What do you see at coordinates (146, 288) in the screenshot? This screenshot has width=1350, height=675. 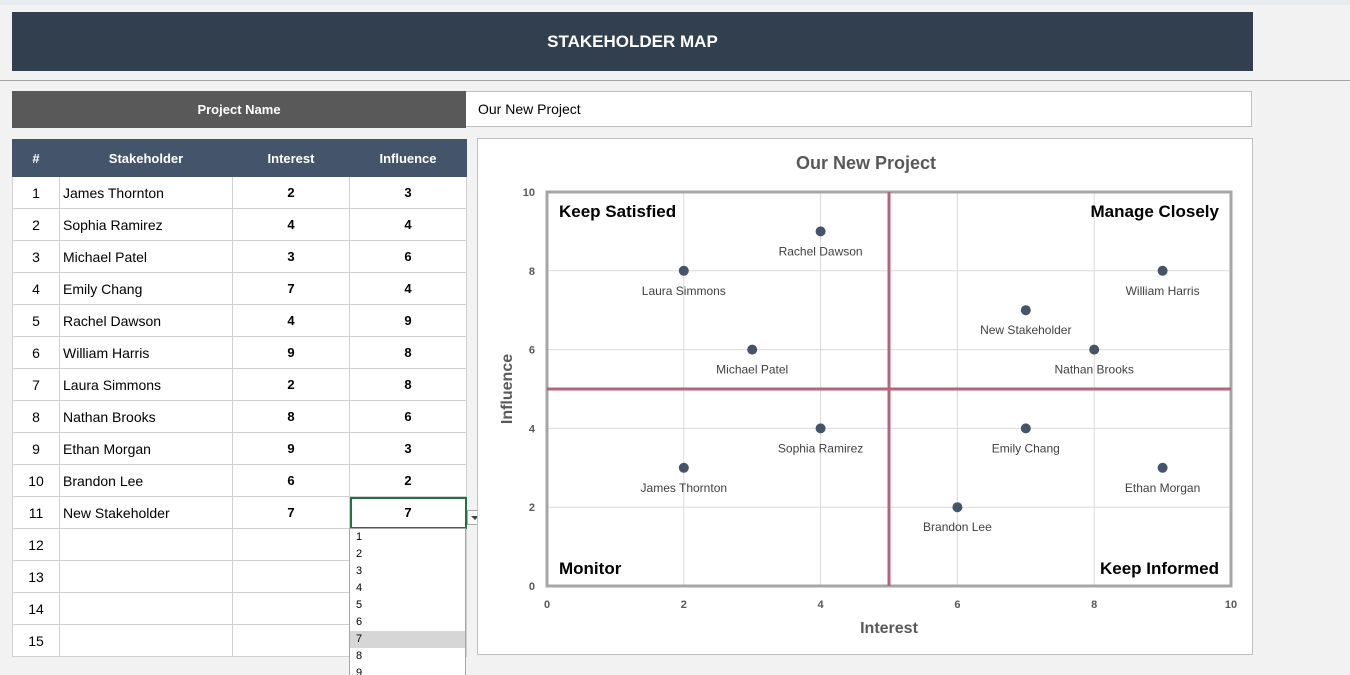 I see `stakeholder-name-cell: Emily Chang` at bounding box center [146, 288].